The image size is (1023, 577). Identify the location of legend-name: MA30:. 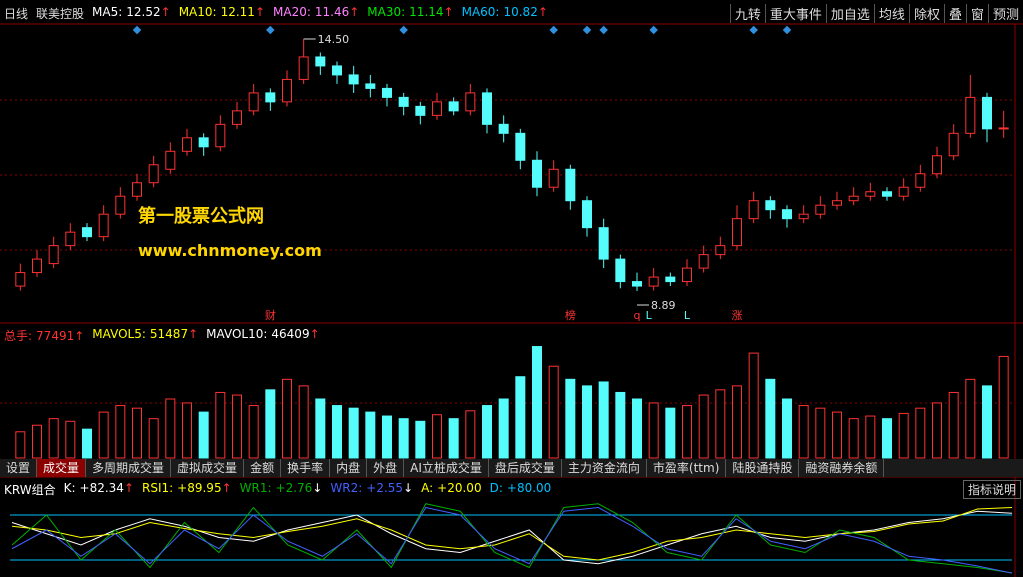
(386, 12).